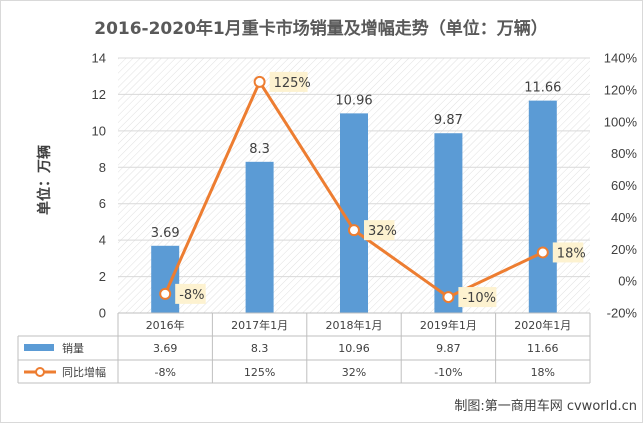 This screenshot has width=643, height=423. Describe the element at coordinates (40, 372) in the screenshot. I see `legend-key-growth-marker` at that location.